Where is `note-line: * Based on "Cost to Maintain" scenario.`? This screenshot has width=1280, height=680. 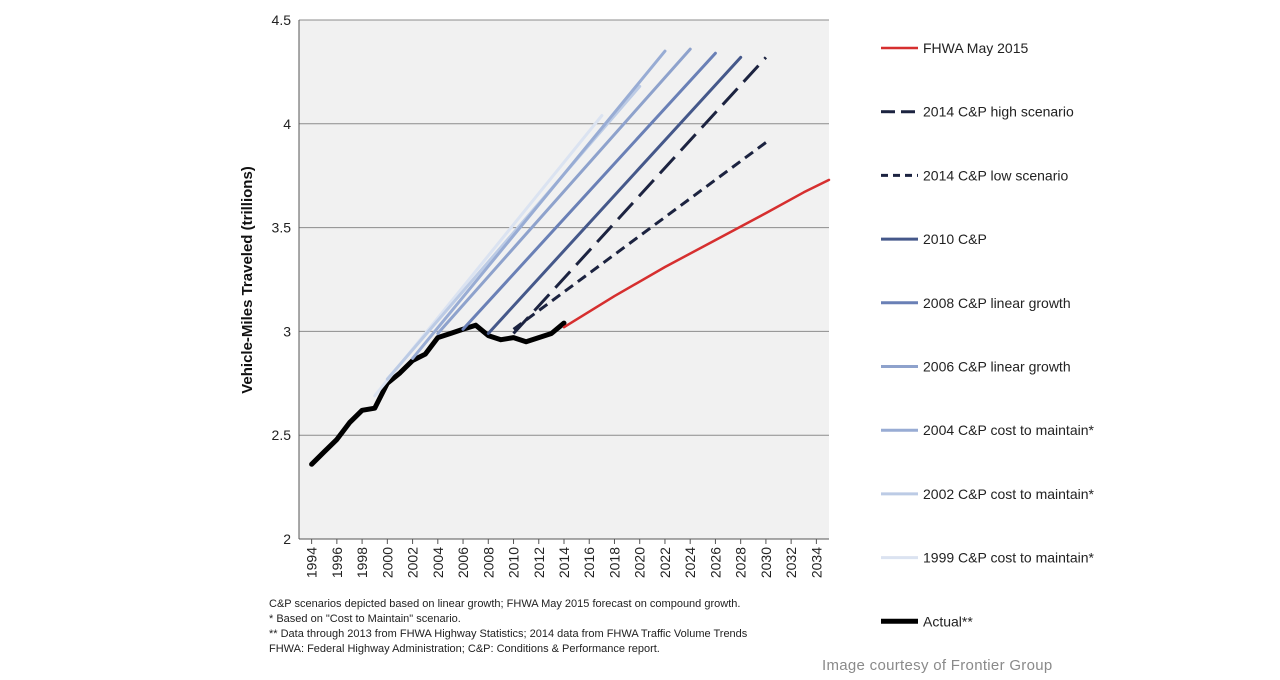
note-line: * Based on "Cost to Maintain" scenario. is located at coordinates (365, 619).